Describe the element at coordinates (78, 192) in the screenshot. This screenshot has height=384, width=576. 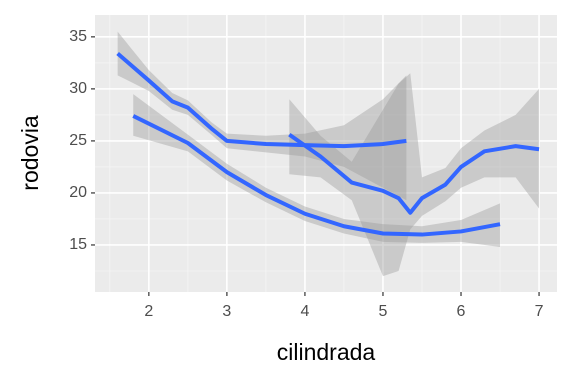
I see `y-tick-label: 20` at that location.